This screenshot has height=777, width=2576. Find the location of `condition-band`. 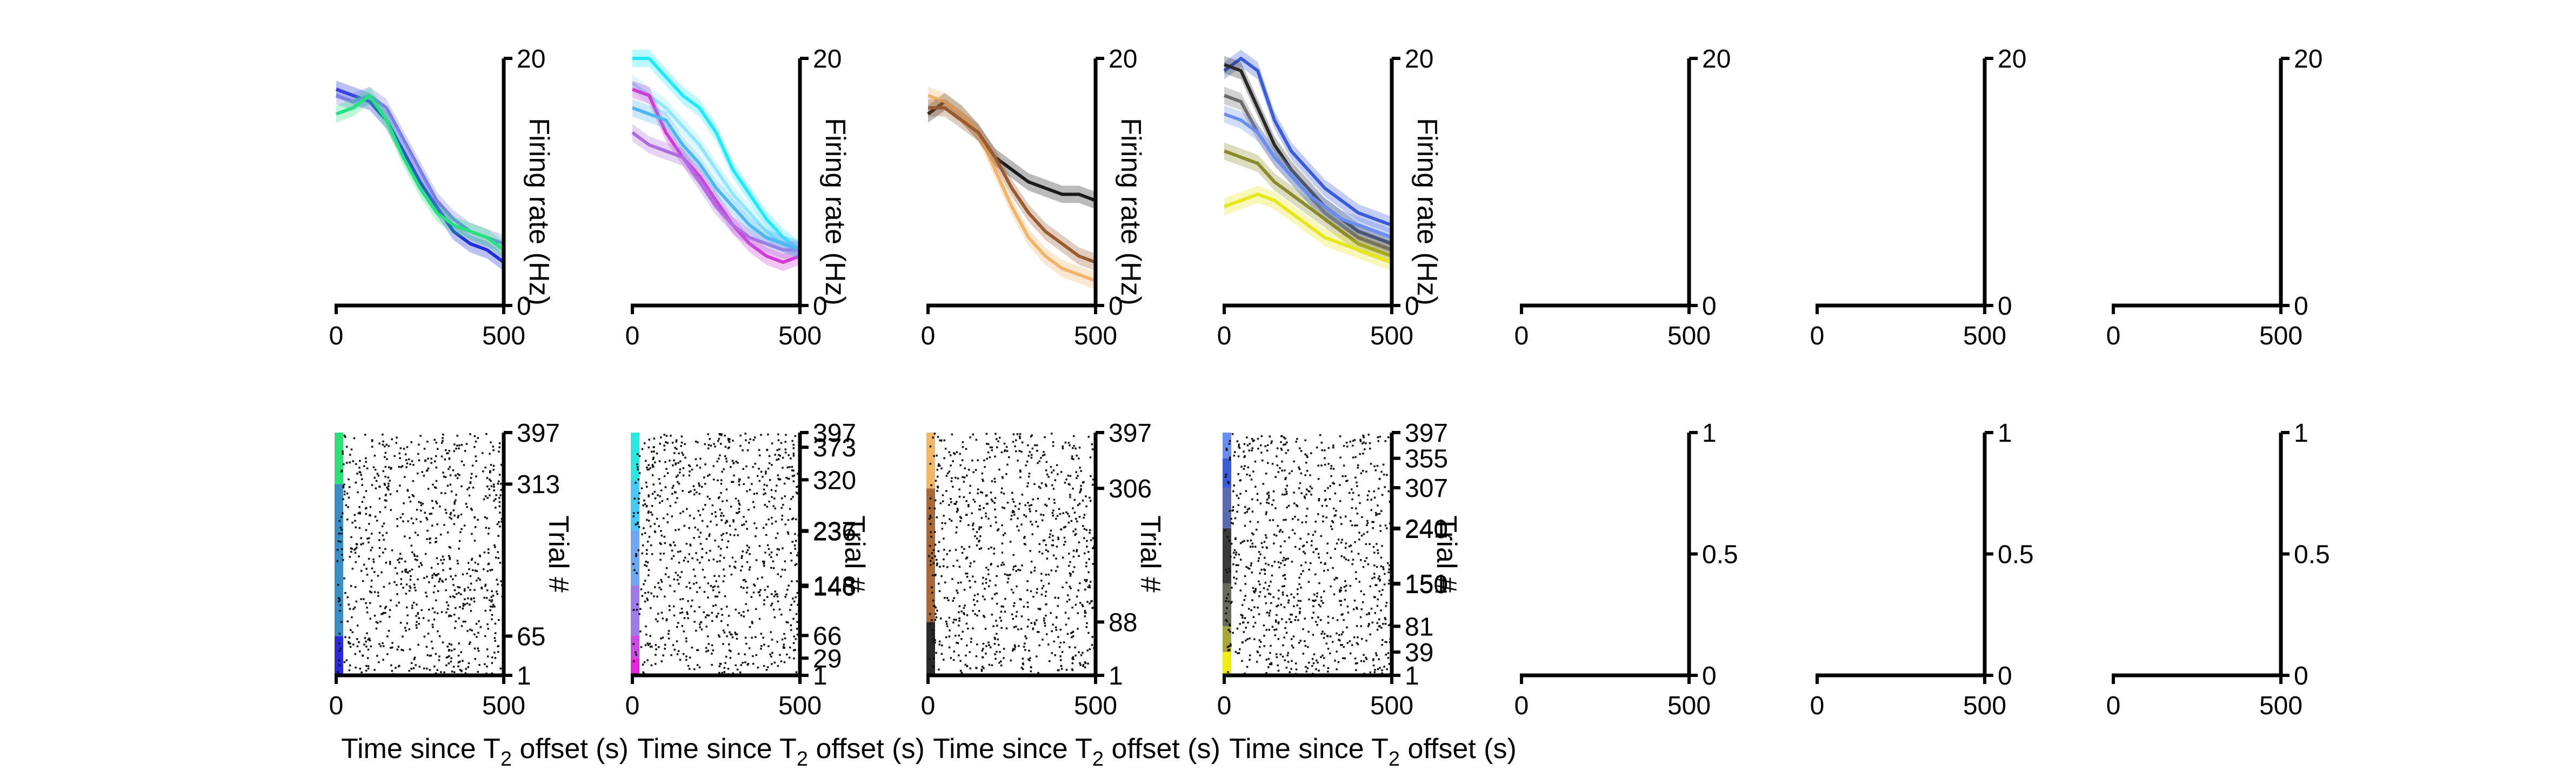

condition-band is located at coordinates (339, 560).